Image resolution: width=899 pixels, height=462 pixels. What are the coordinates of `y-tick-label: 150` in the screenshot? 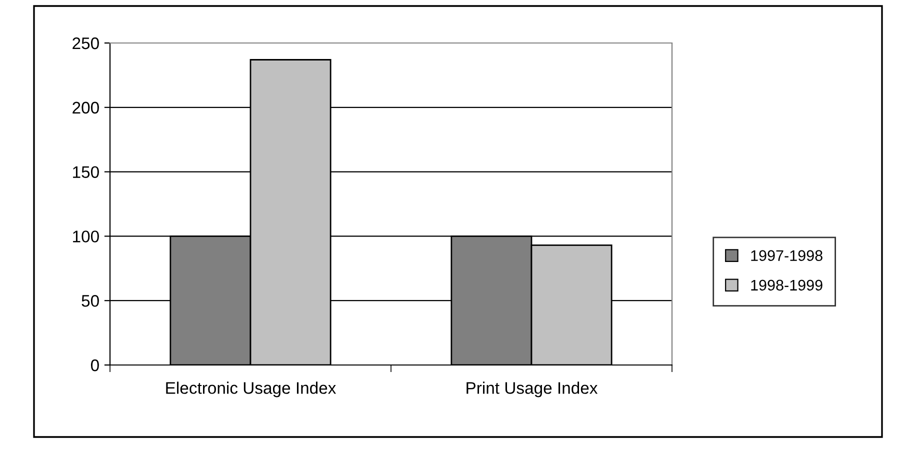 It's located at (86, 172).